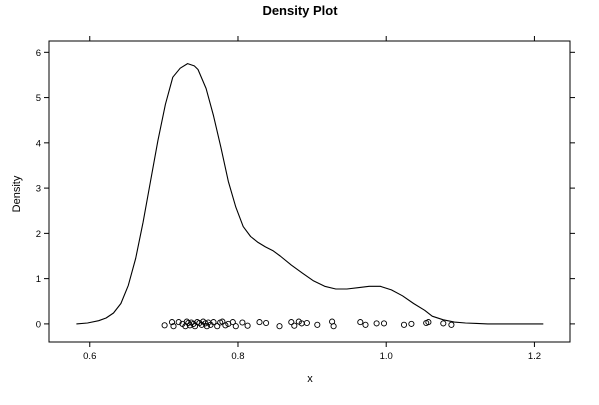  I want to click on y-tick-label: 0, so click(38, 324).